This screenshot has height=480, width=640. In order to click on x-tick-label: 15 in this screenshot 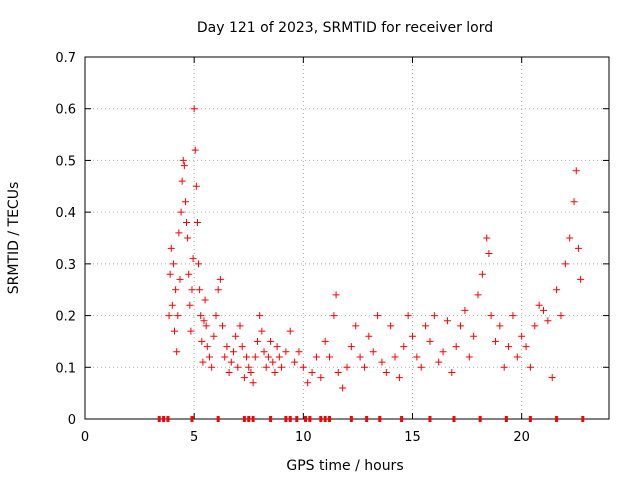, I will do `click(412, 437)`.